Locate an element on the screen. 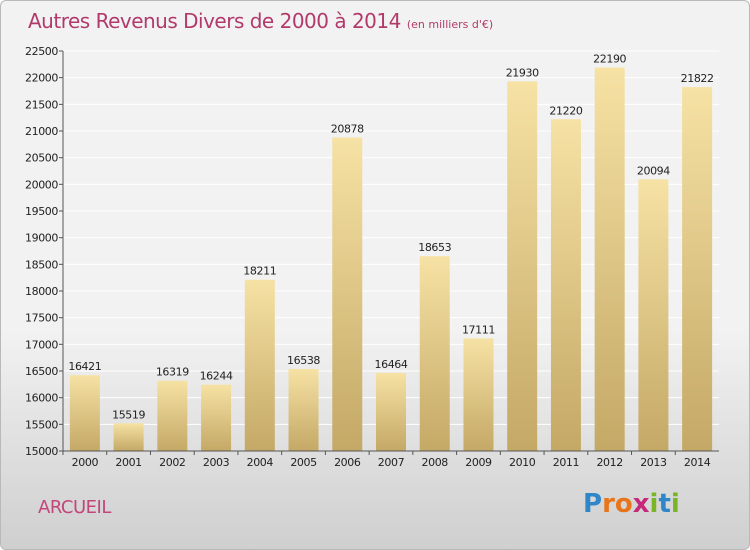  bar-value-label: 16538 is located at coordinates (303, 360).